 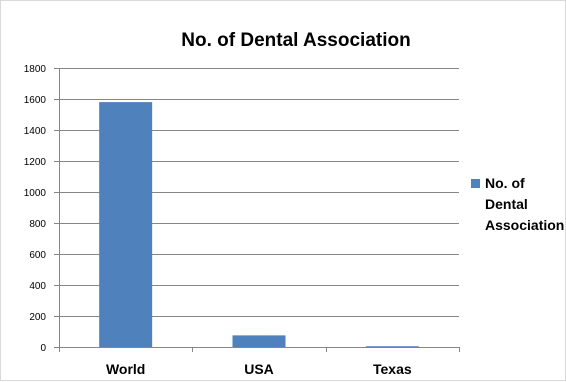 I want to click on x-category-label: Texas, so click(x=392, y=369).